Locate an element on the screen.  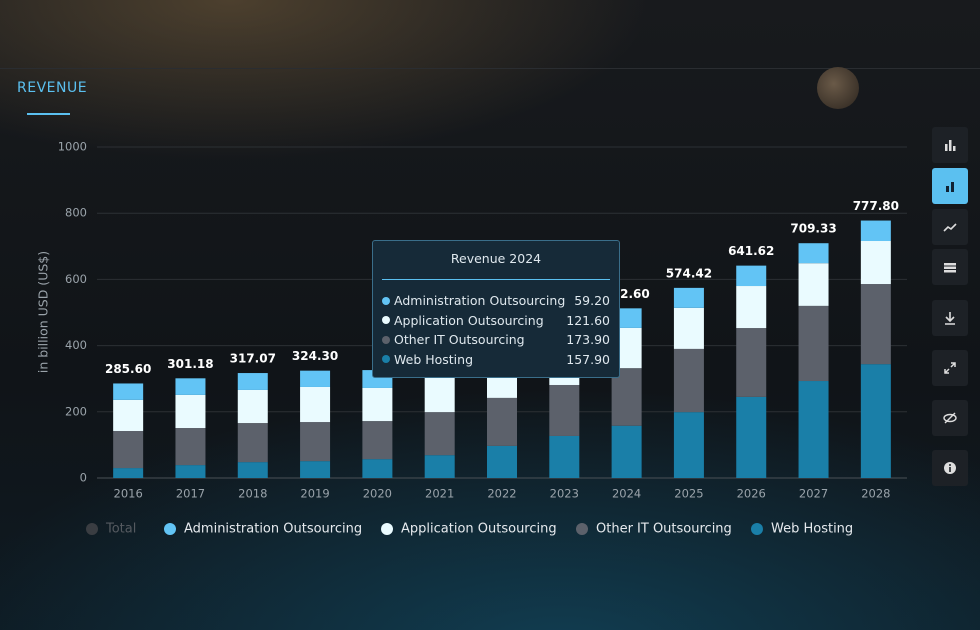
tooltip-divider is located at coordinates (496, 279).